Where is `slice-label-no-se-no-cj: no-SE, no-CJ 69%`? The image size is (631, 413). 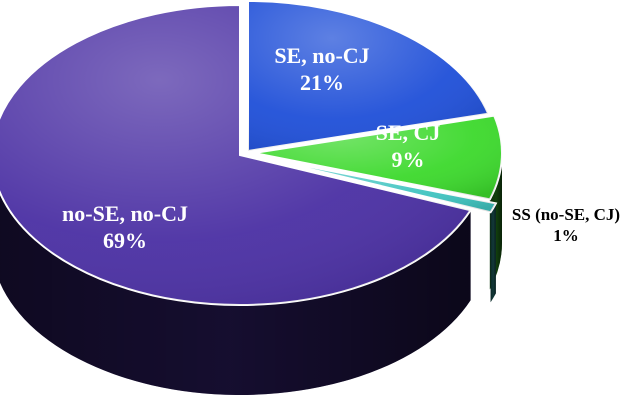
slice-label-no-se-no-cj: no-SE, no-CJ 69% is located at coordinates (125, 227).